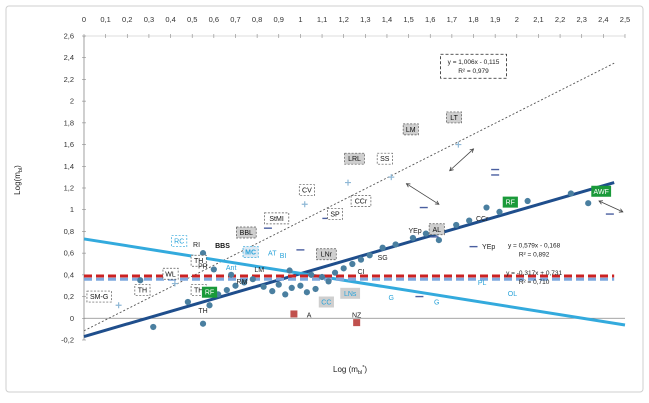 The height and width of the screenshot is (403, 649). What do you see at coordinates (474, 62) in the screenshot?
I see `equation-text: y = 1,006x - 0,115` at bounding box center [474, 62].